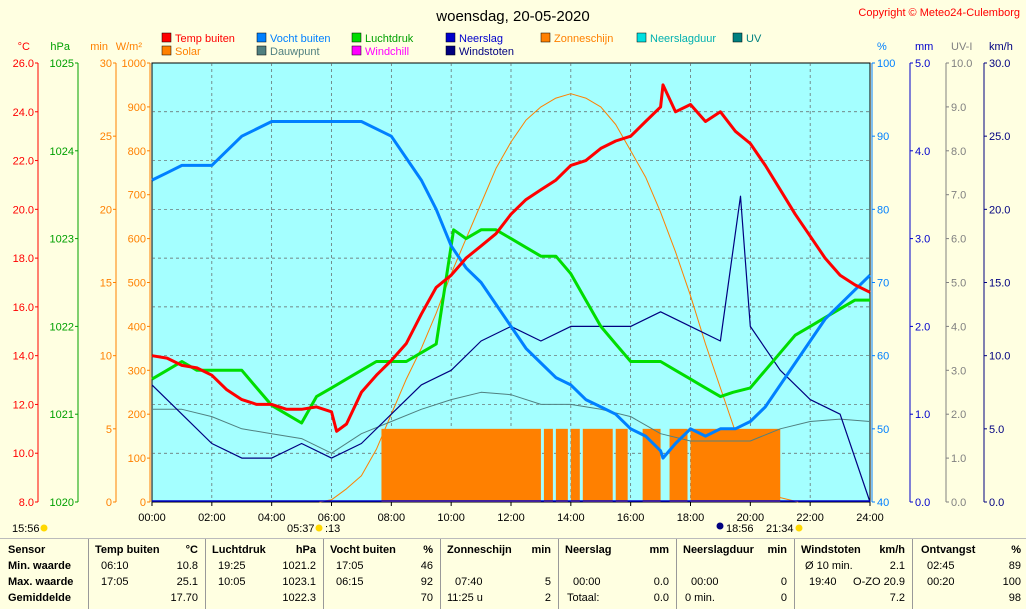 The width and height of the screenshot is (1026, 609). I want to click on header-ontvangst-unit: %, so click(1016, 550).